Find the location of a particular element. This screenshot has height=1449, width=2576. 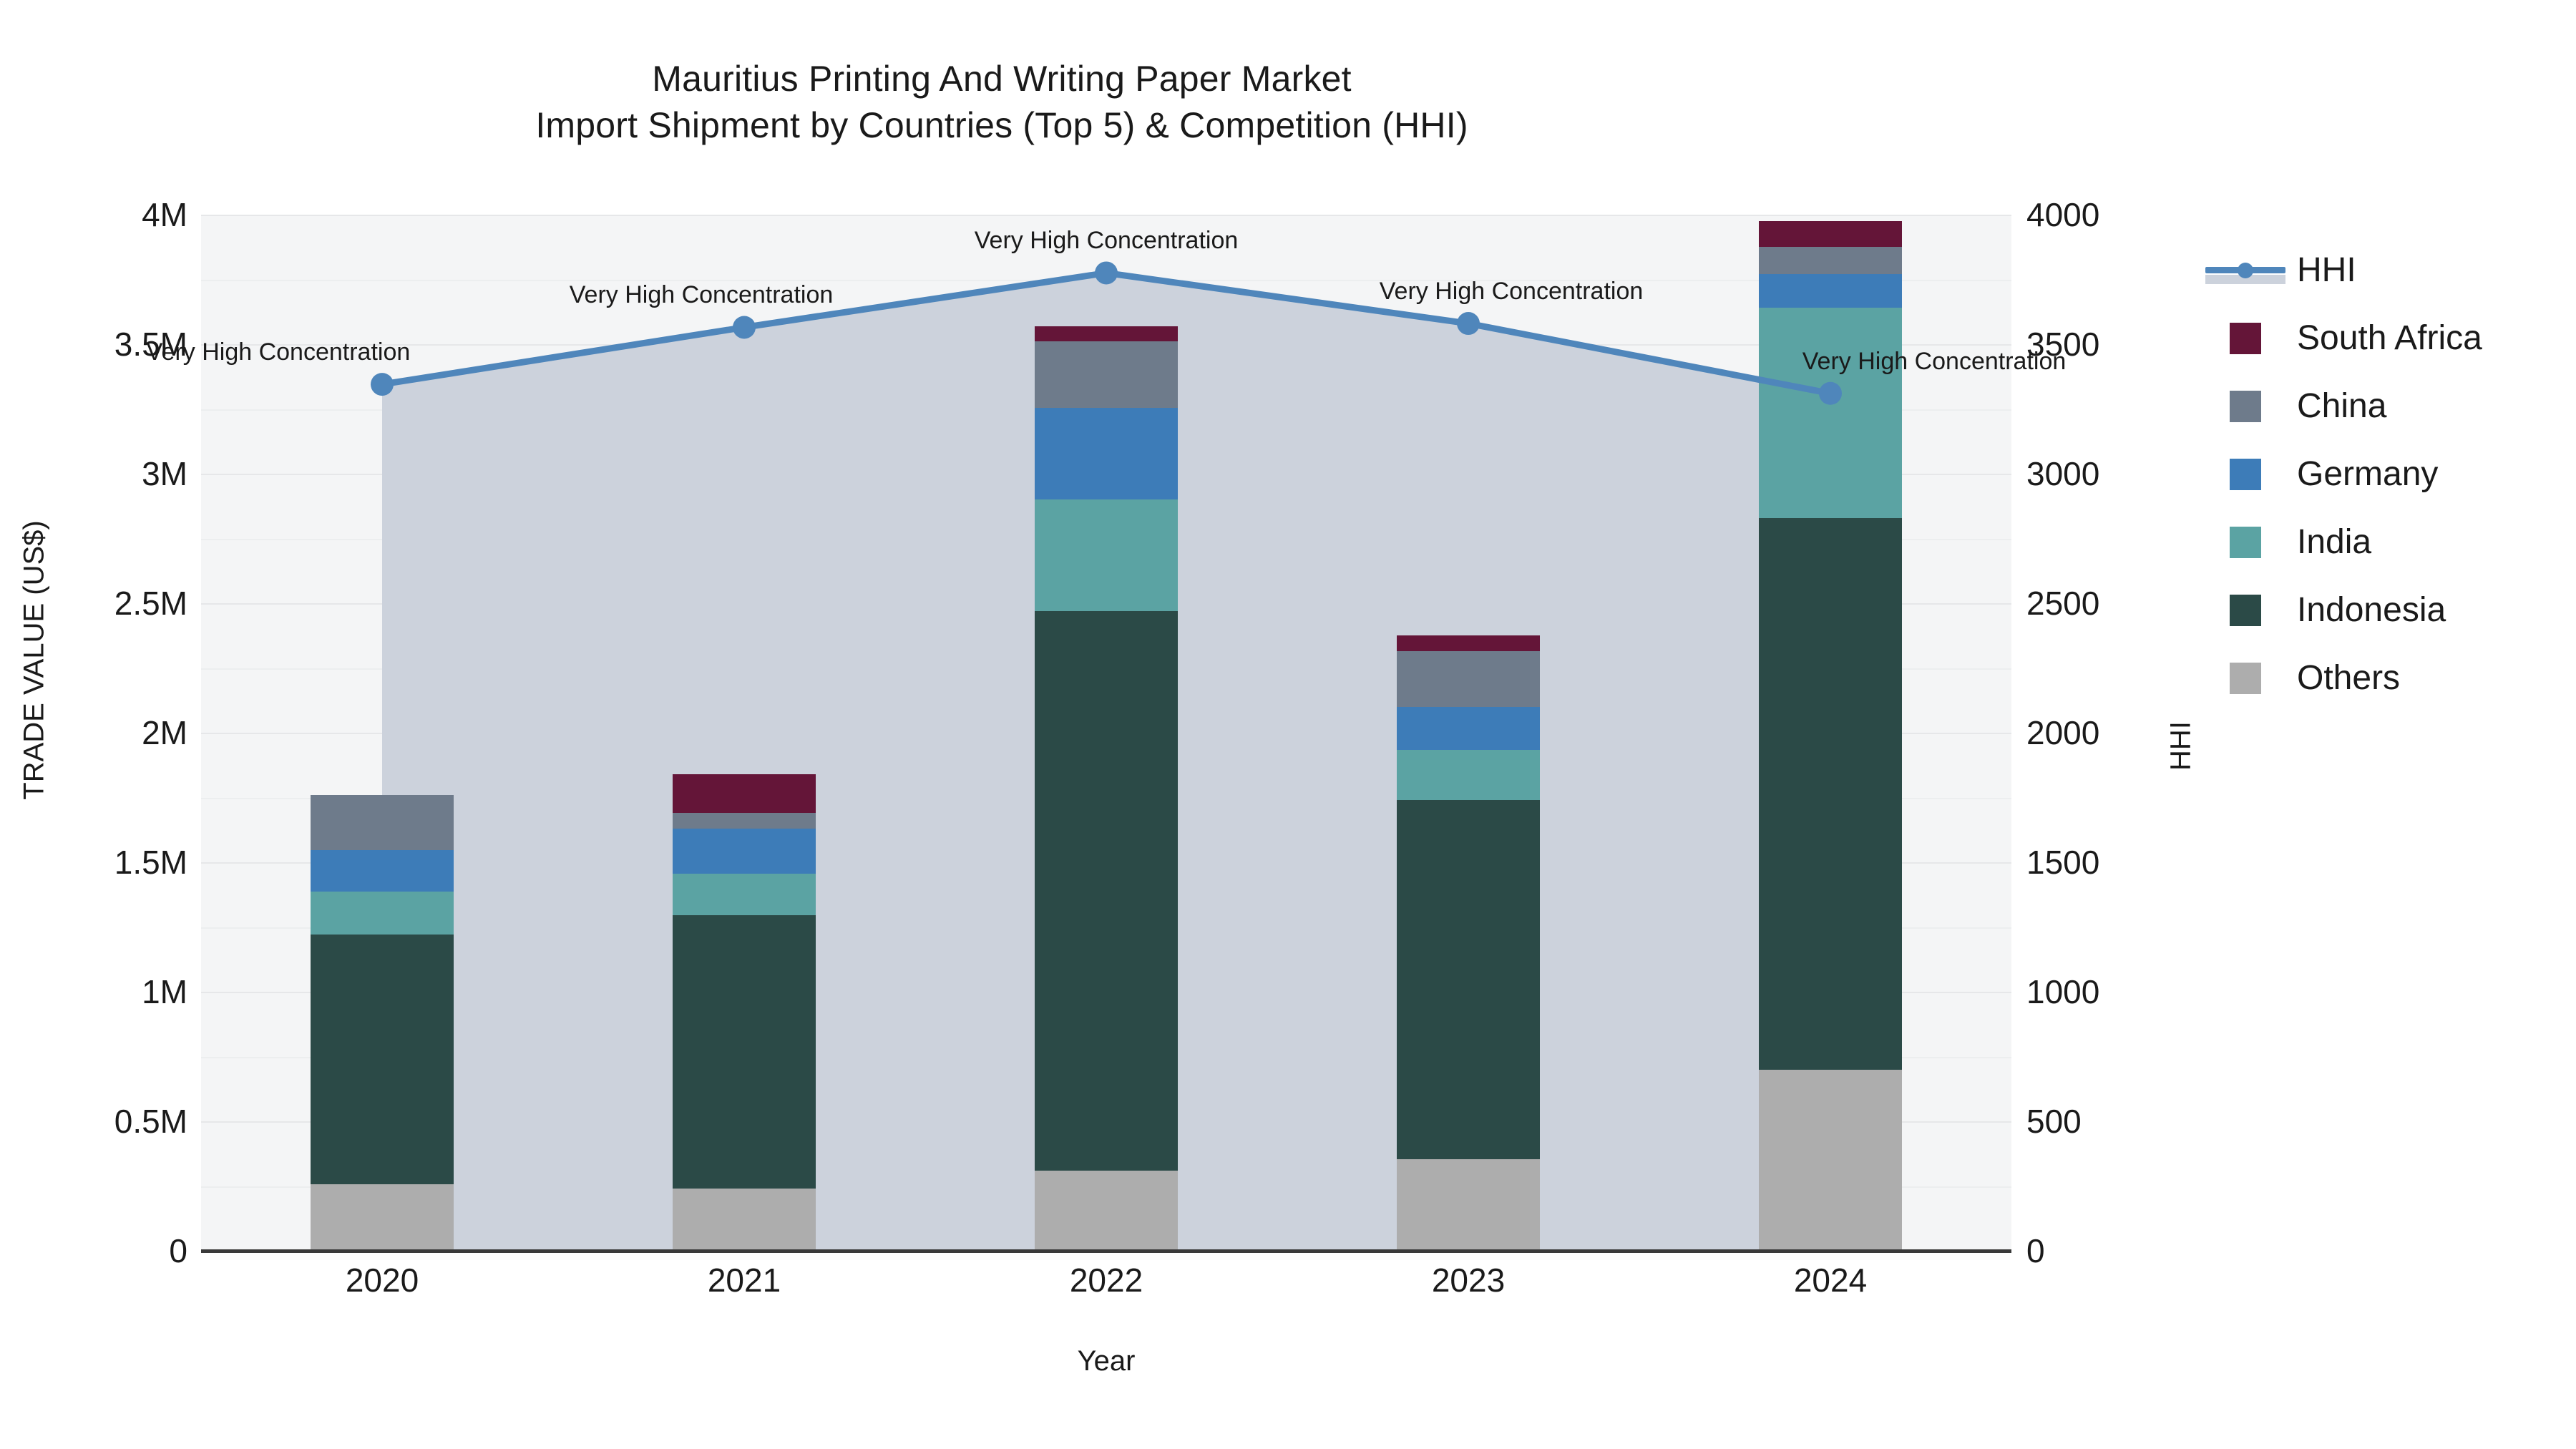

y-right-tick-label: 4000 is located at coordinates (2063, 214).